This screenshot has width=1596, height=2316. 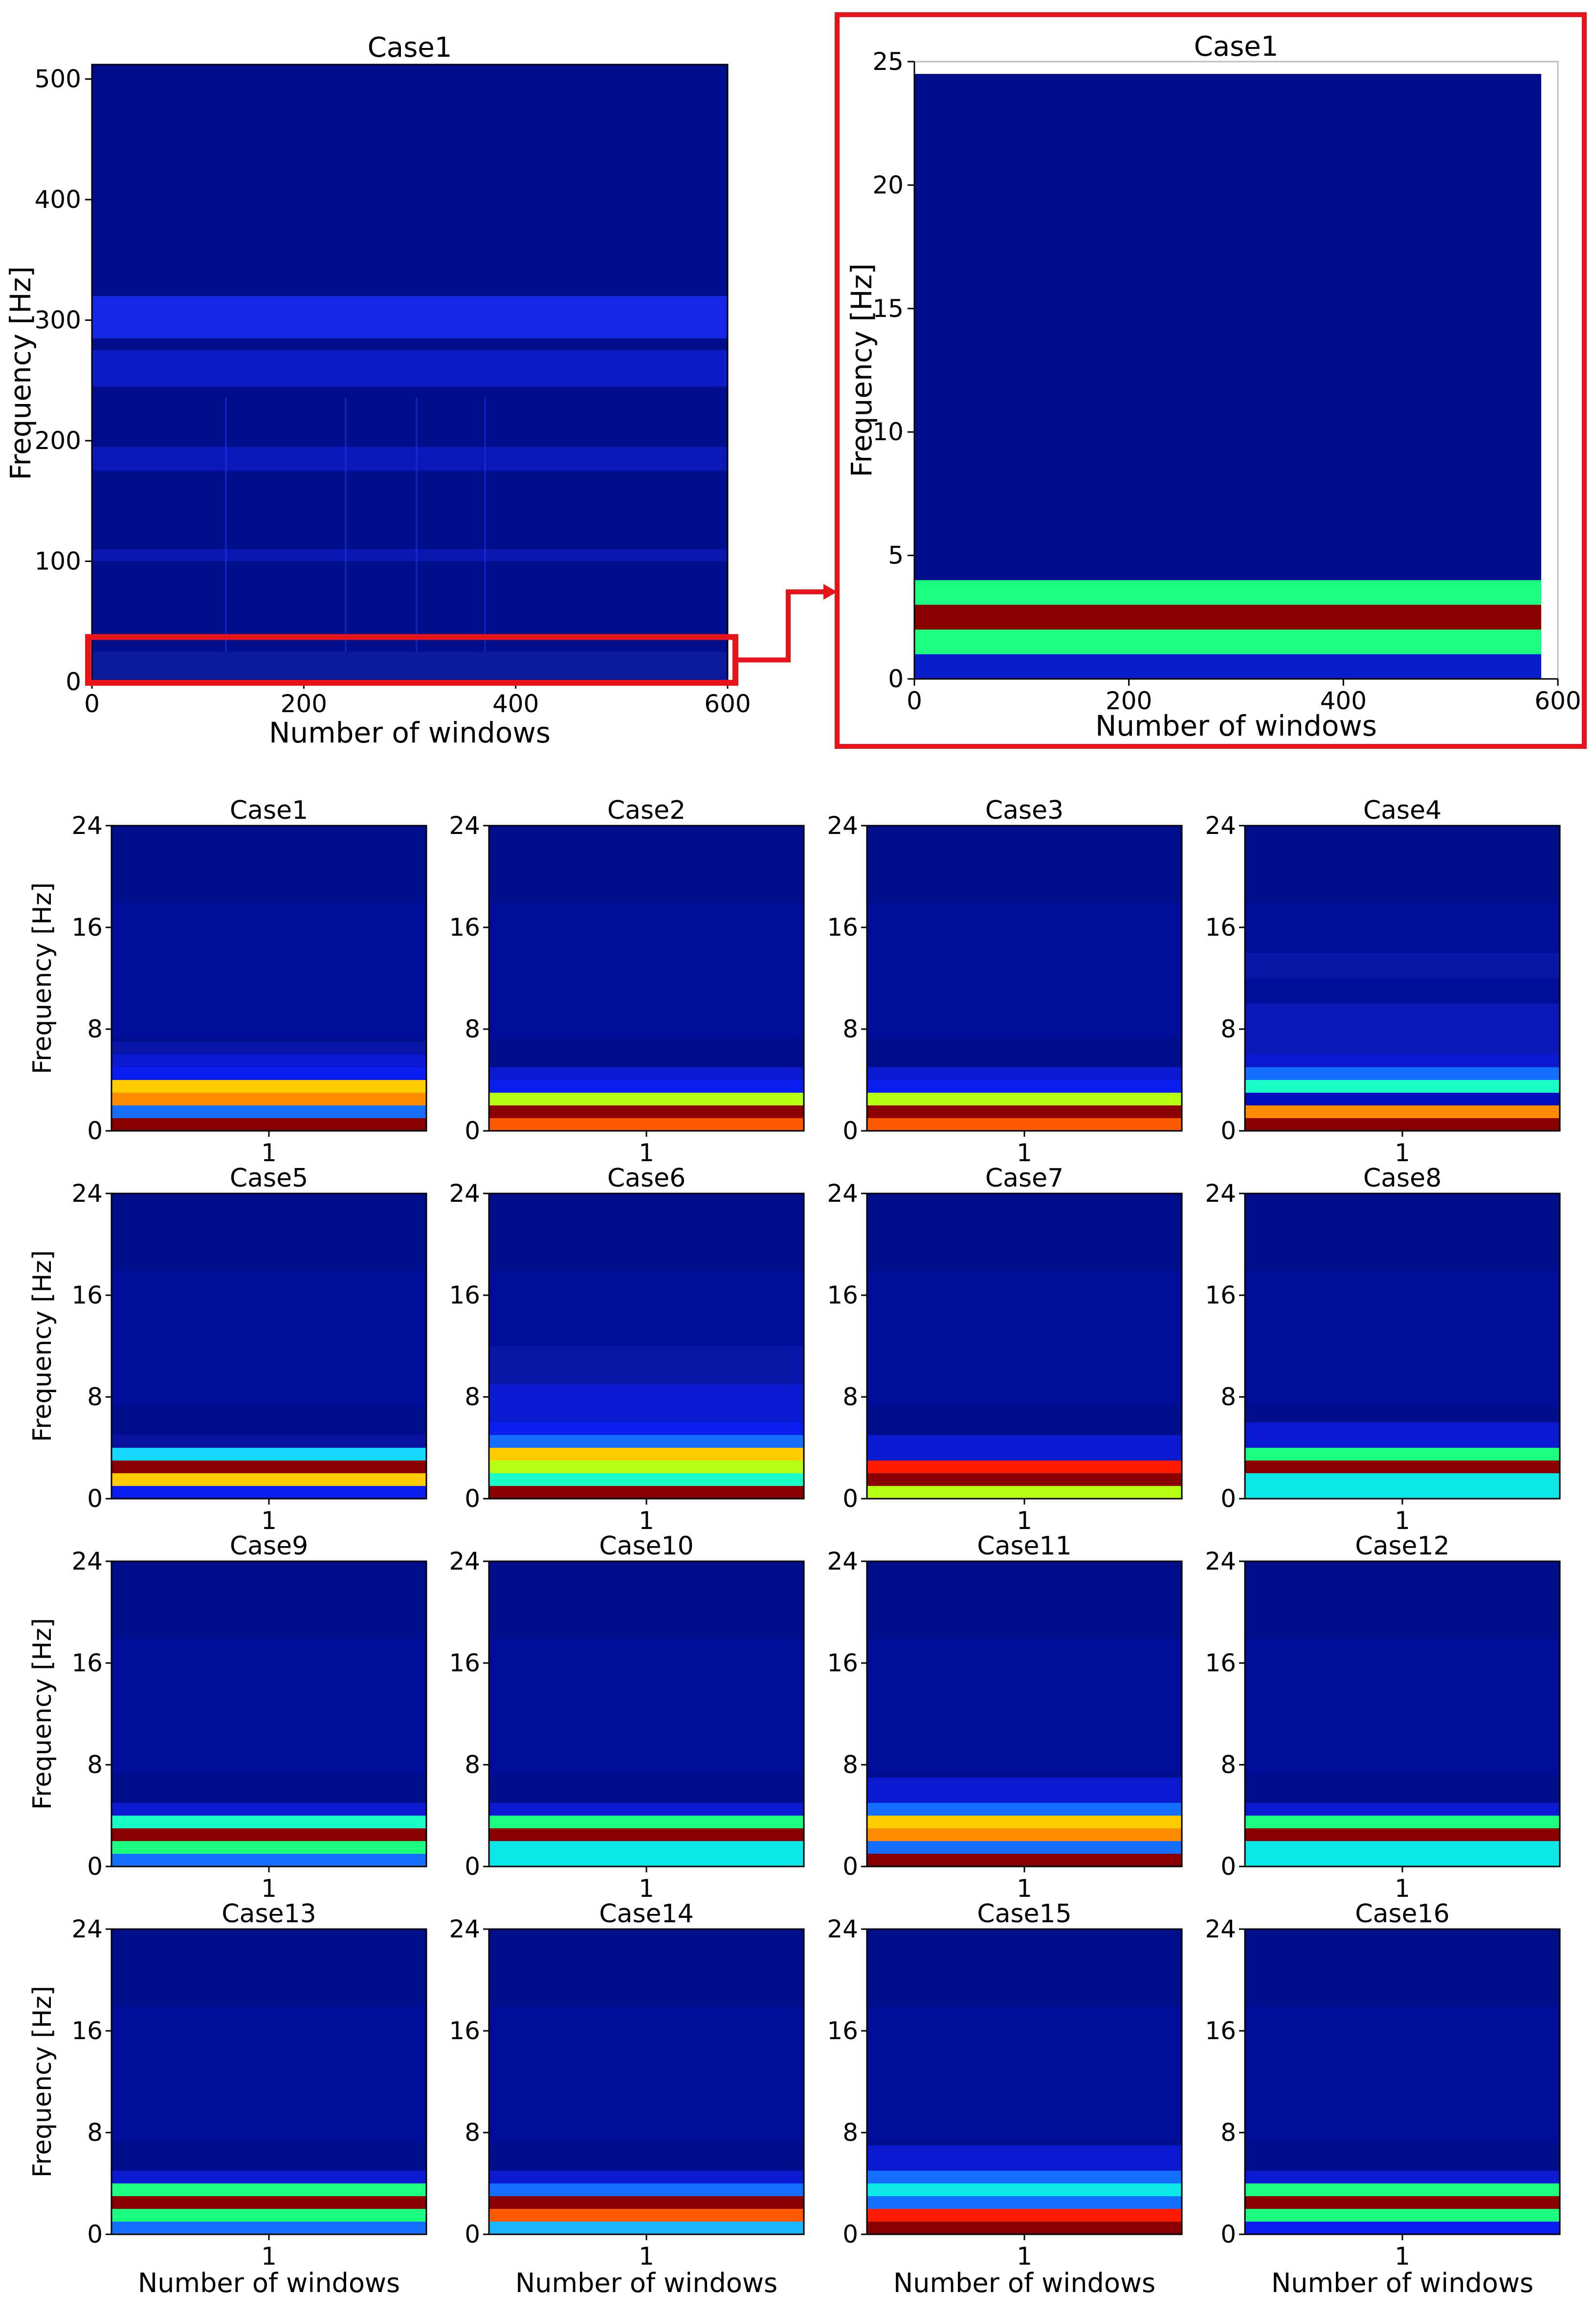 What do you see at coordinates (888, 185) in the screenshot?
I see `y-tick-label: 20` at bounding box center [888, 185].